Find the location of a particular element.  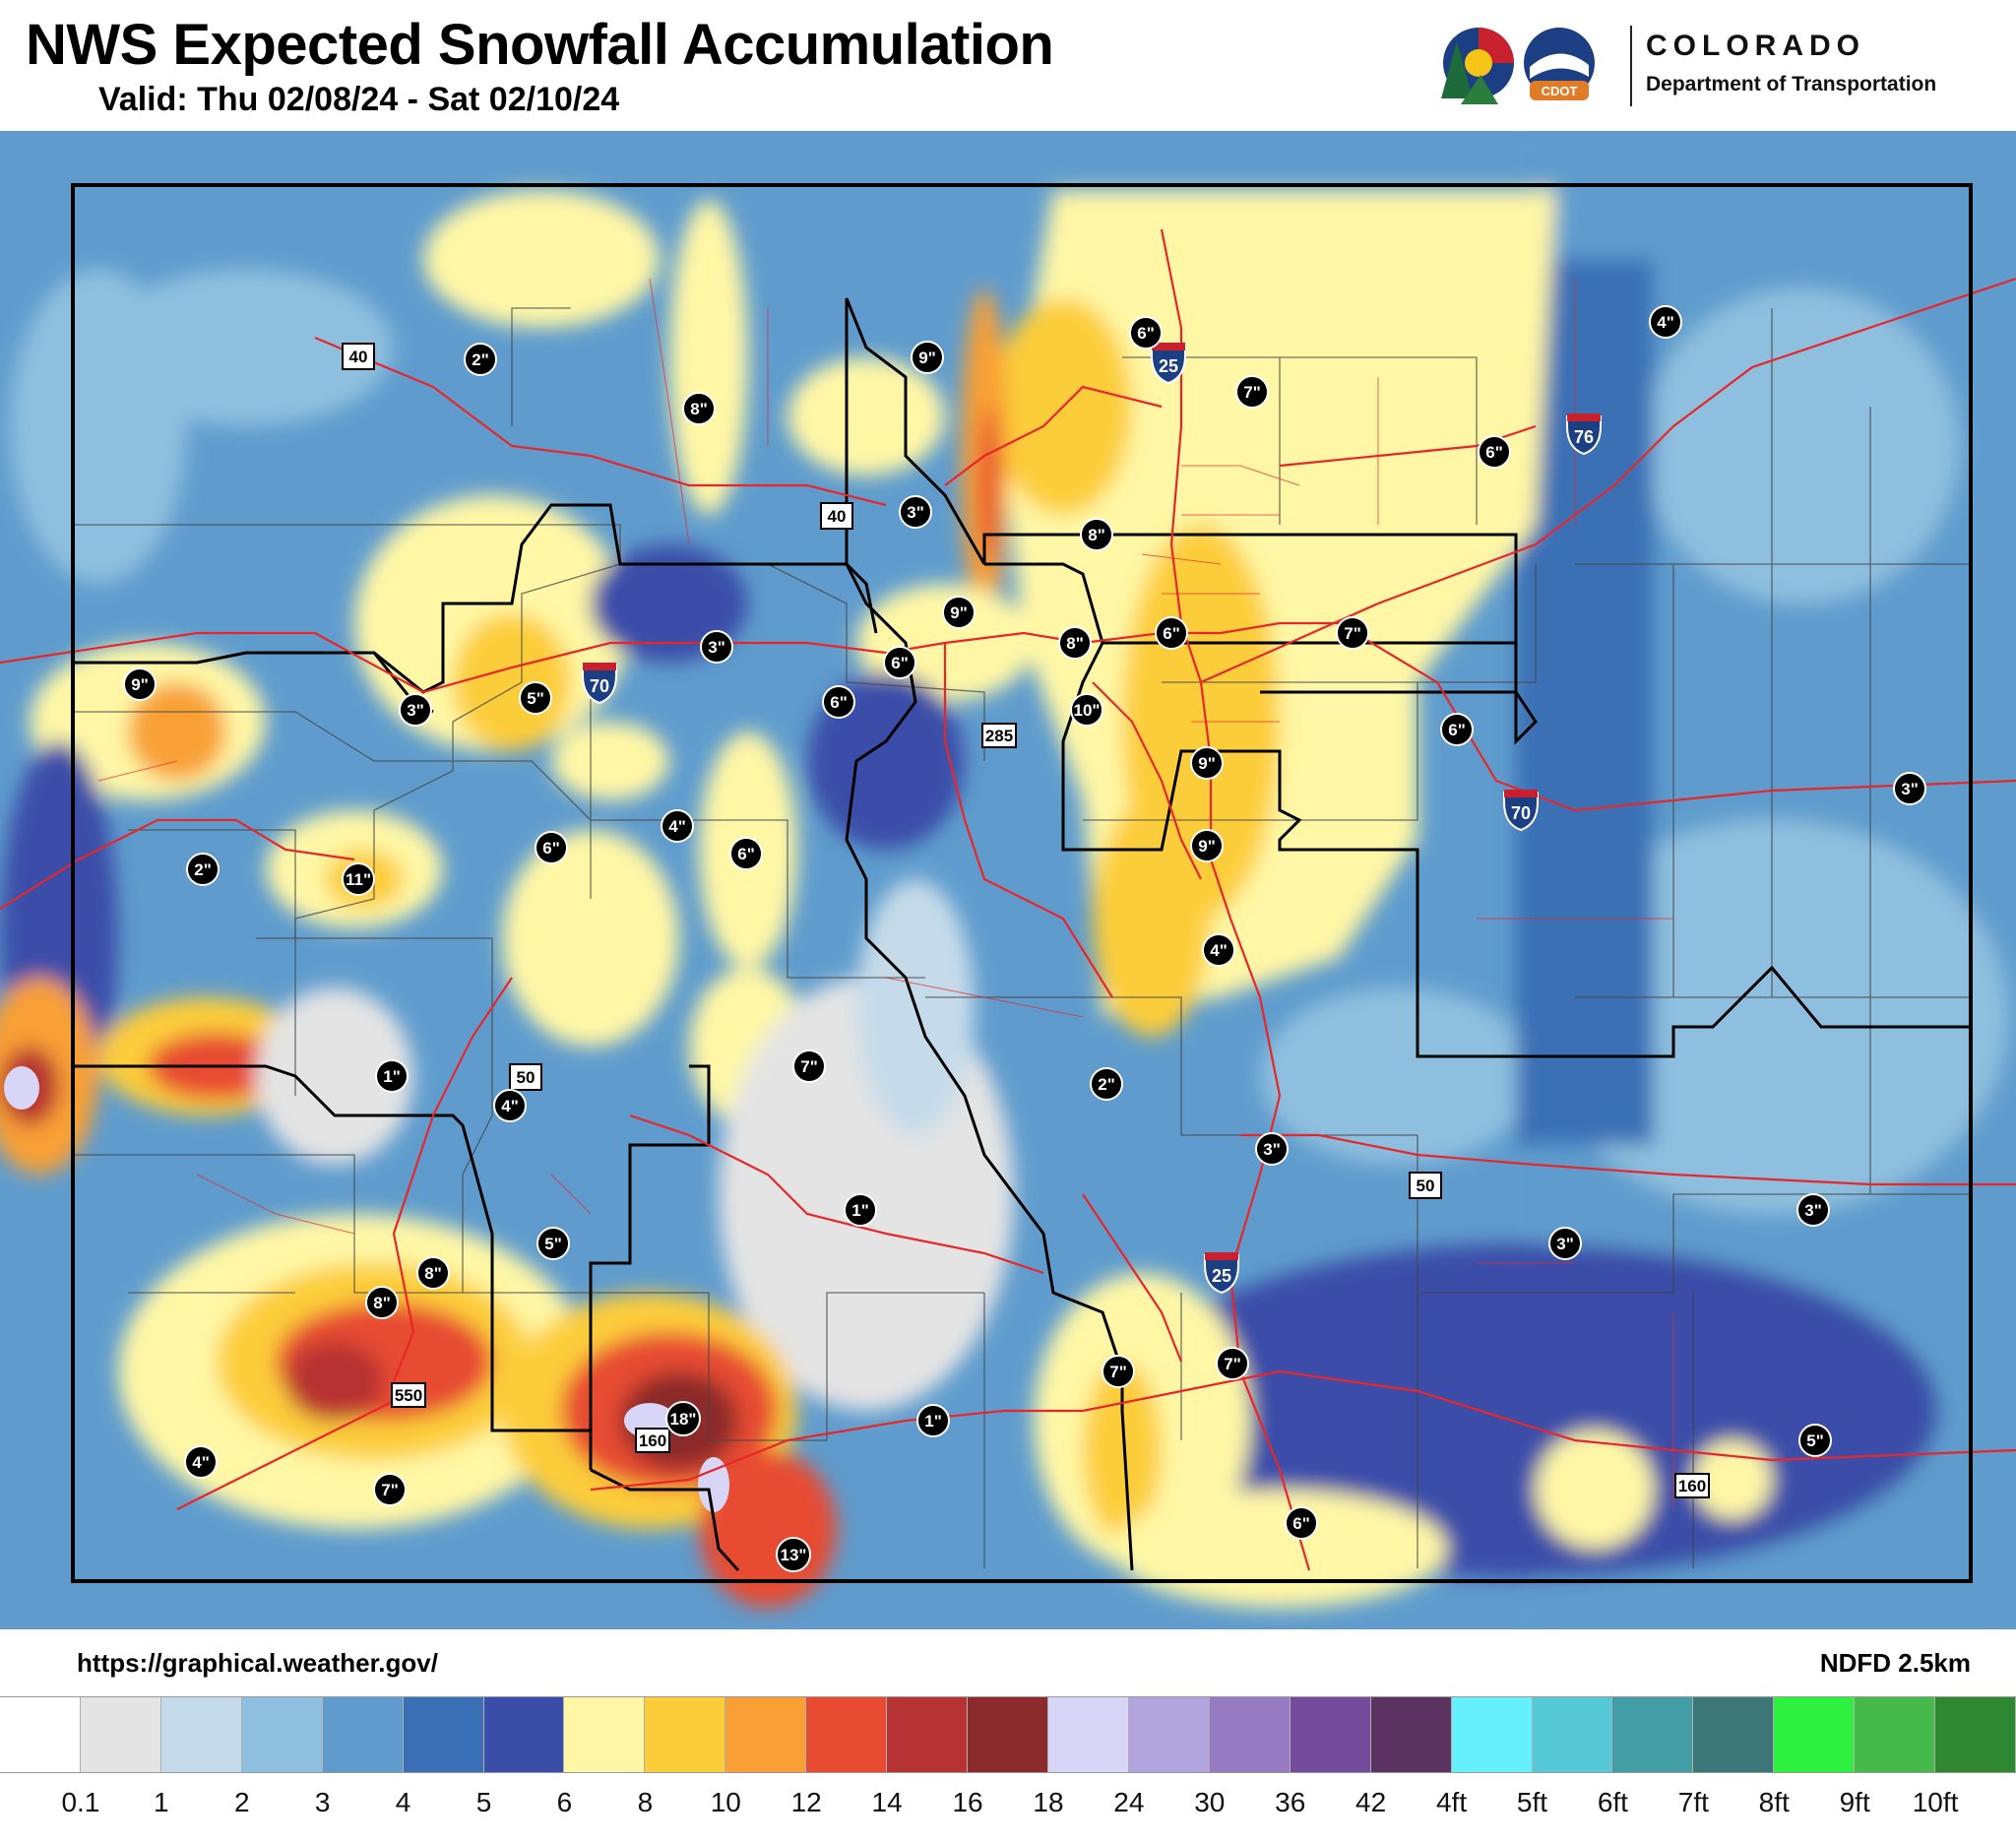

svg-text: 50 is located at coordinates (526, 1077).